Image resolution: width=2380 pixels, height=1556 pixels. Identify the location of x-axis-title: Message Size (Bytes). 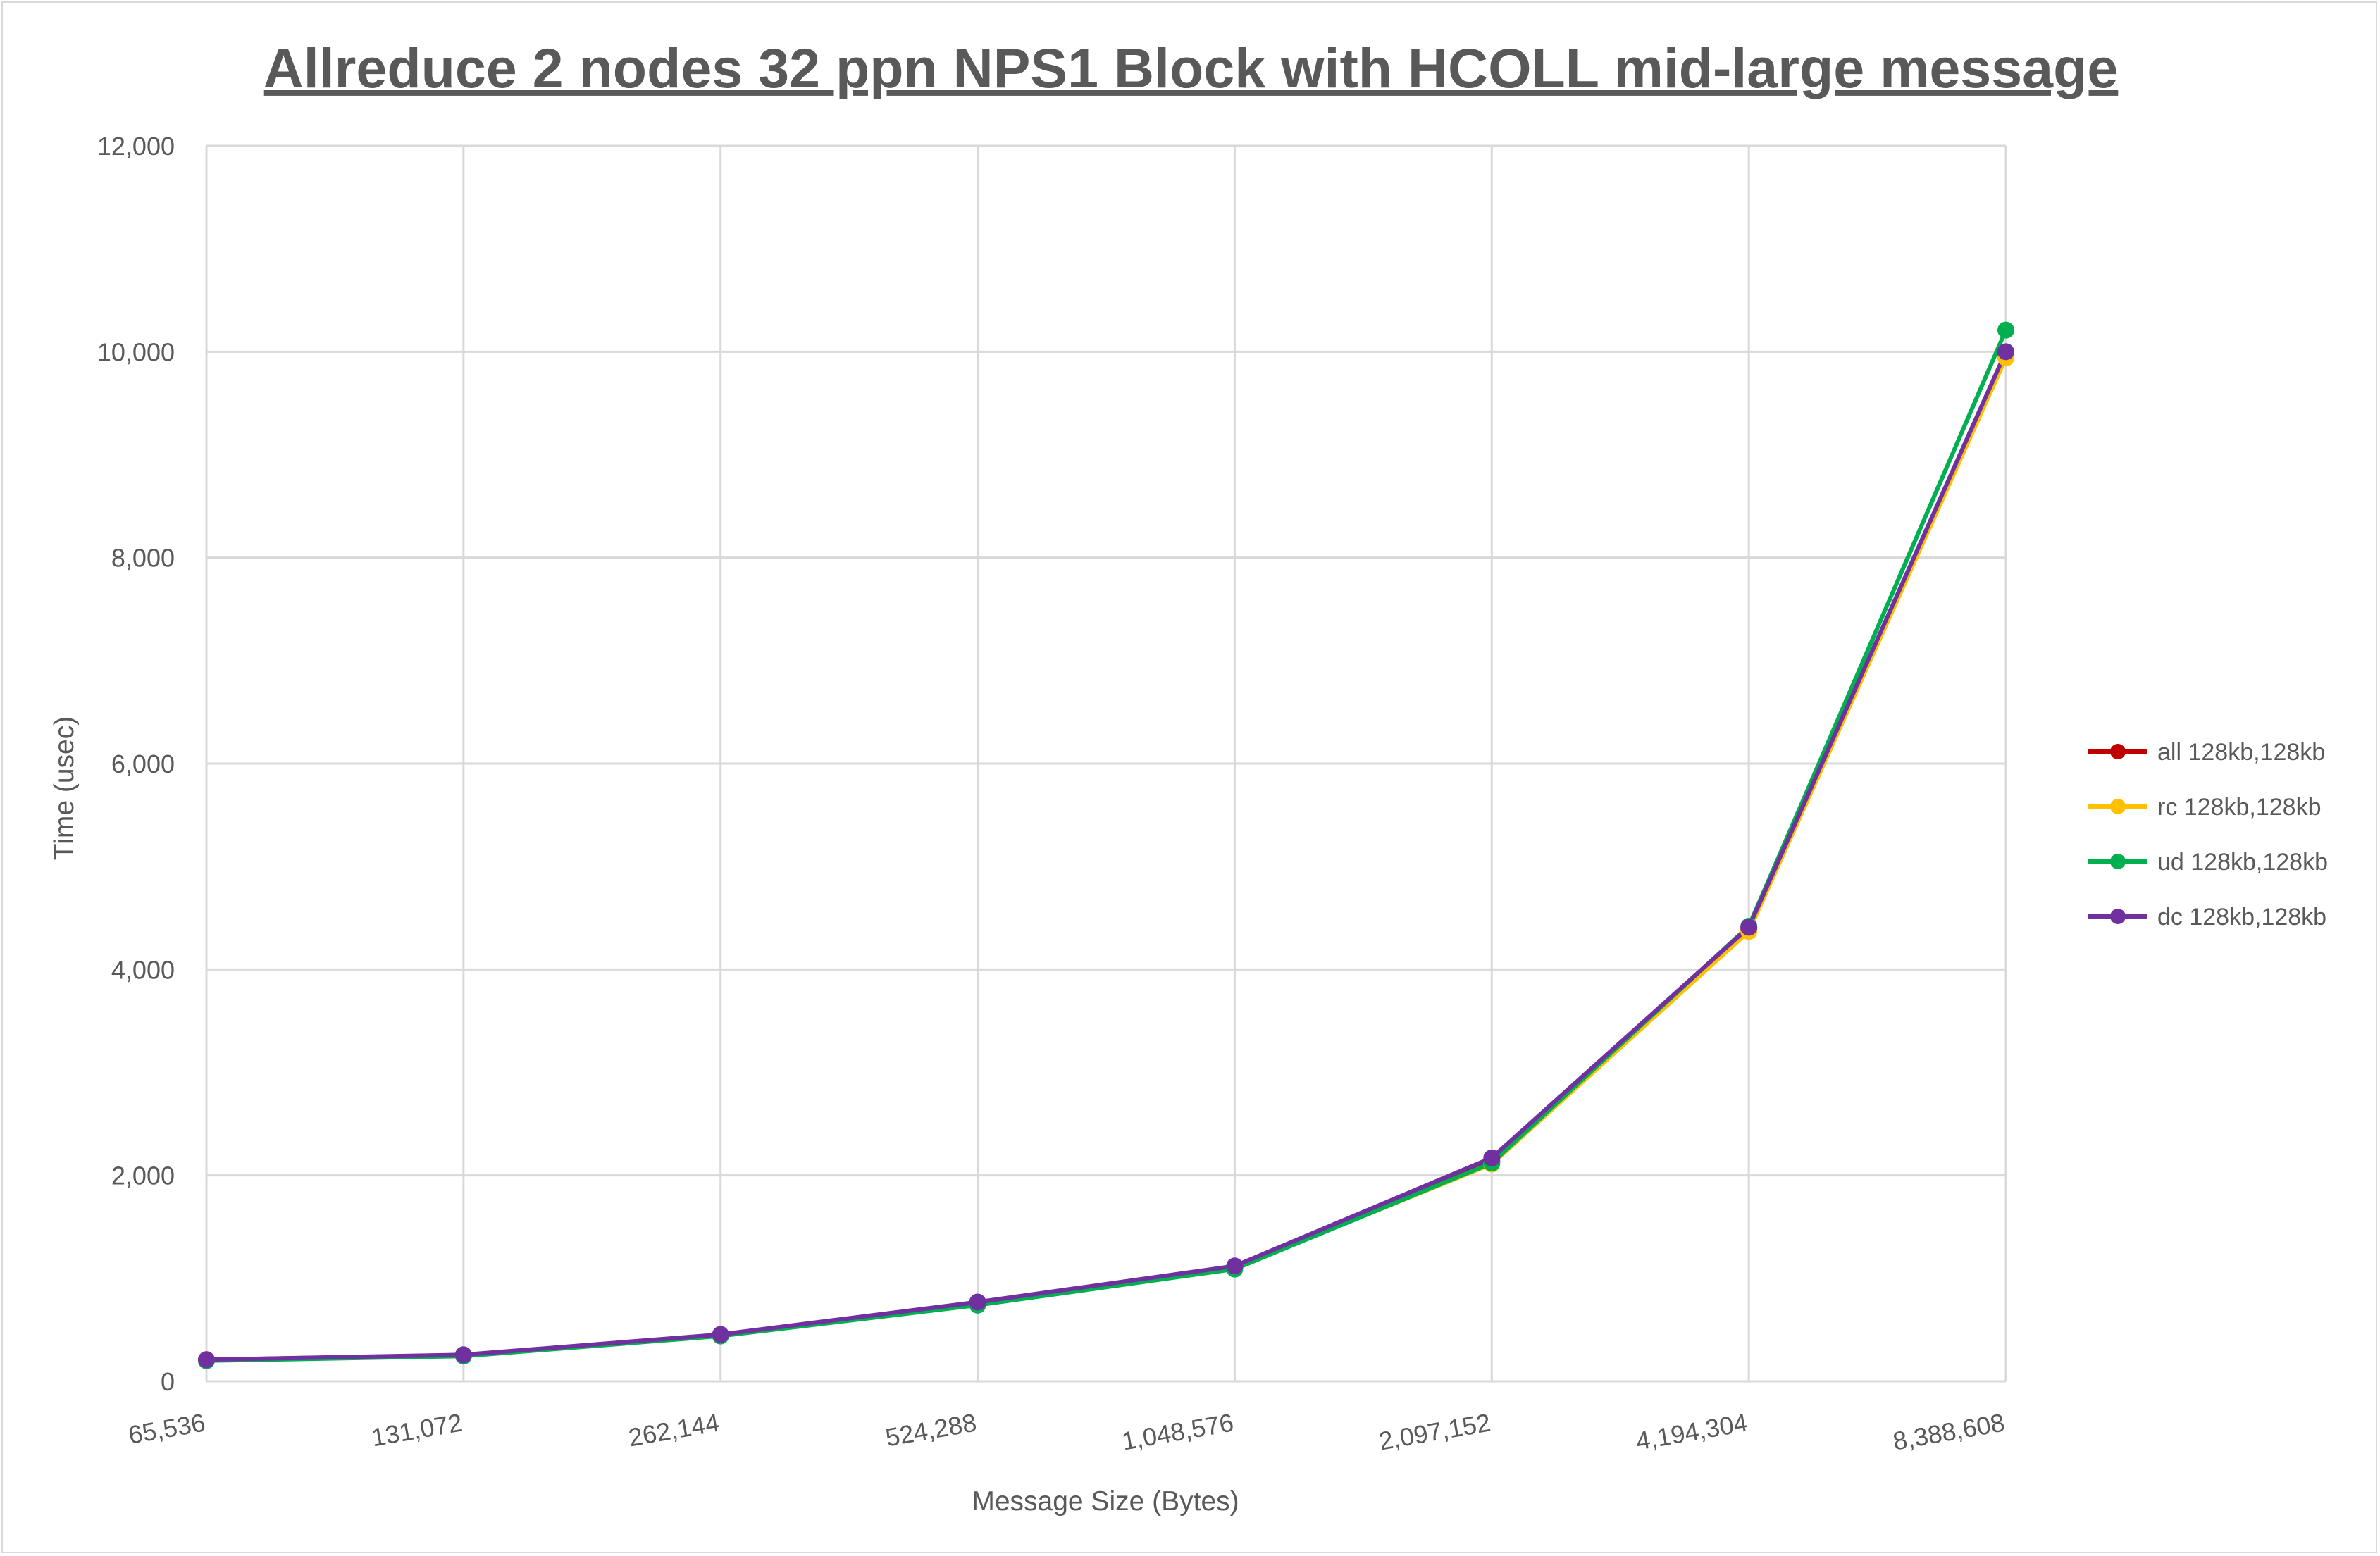
(1105, 1501).